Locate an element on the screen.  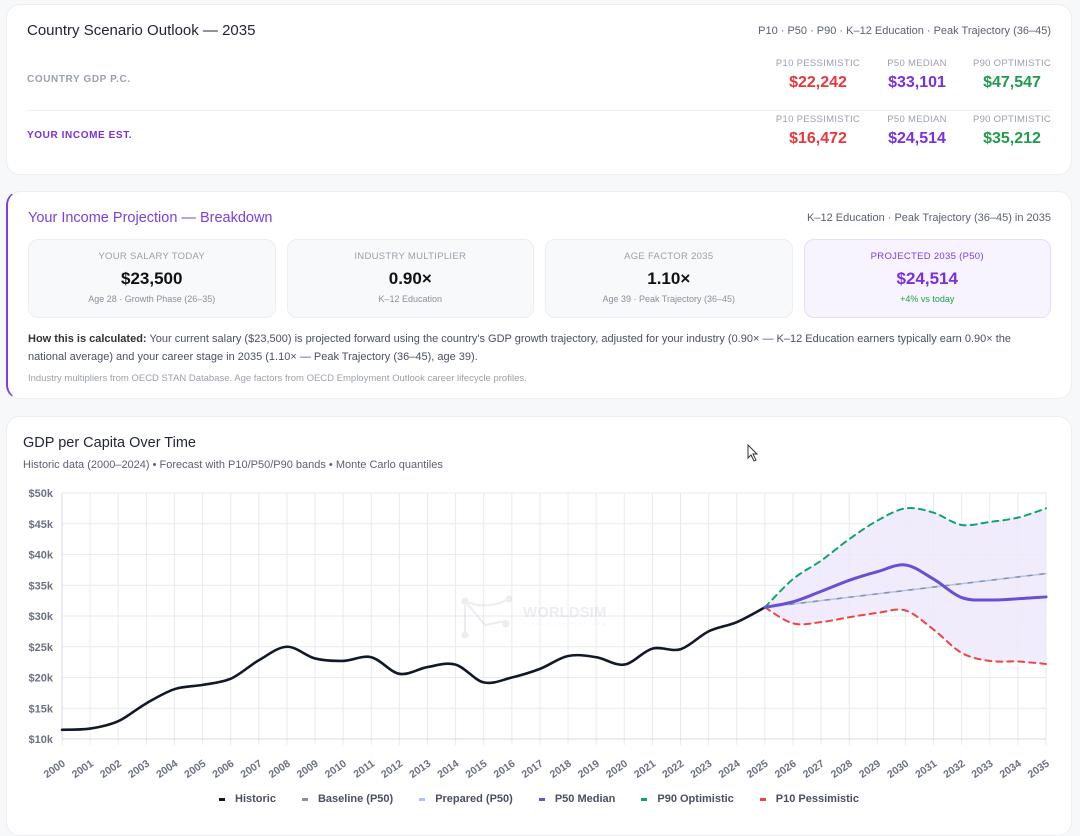
x-tick-label: 2008 is located at coordinates (280, 769).